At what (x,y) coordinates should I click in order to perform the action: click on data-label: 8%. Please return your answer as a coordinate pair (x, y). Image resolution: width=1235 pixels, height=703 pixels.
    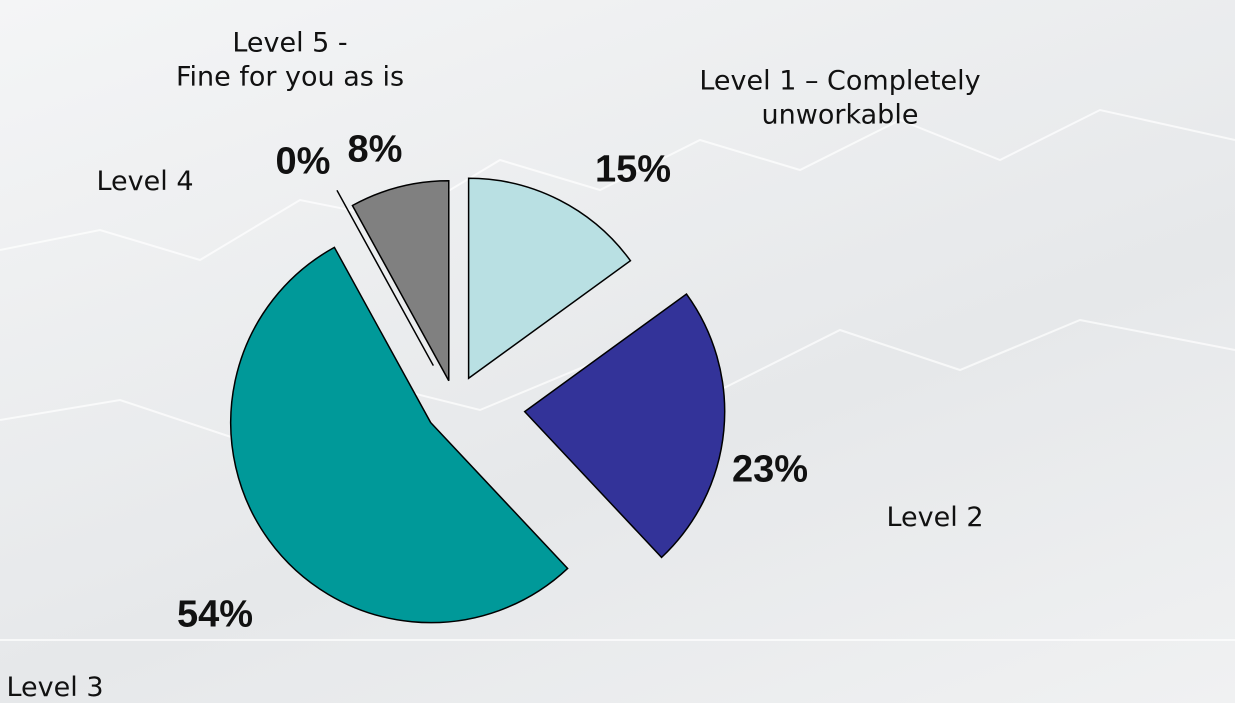
    Looking at the image, I should click on (375, 149).